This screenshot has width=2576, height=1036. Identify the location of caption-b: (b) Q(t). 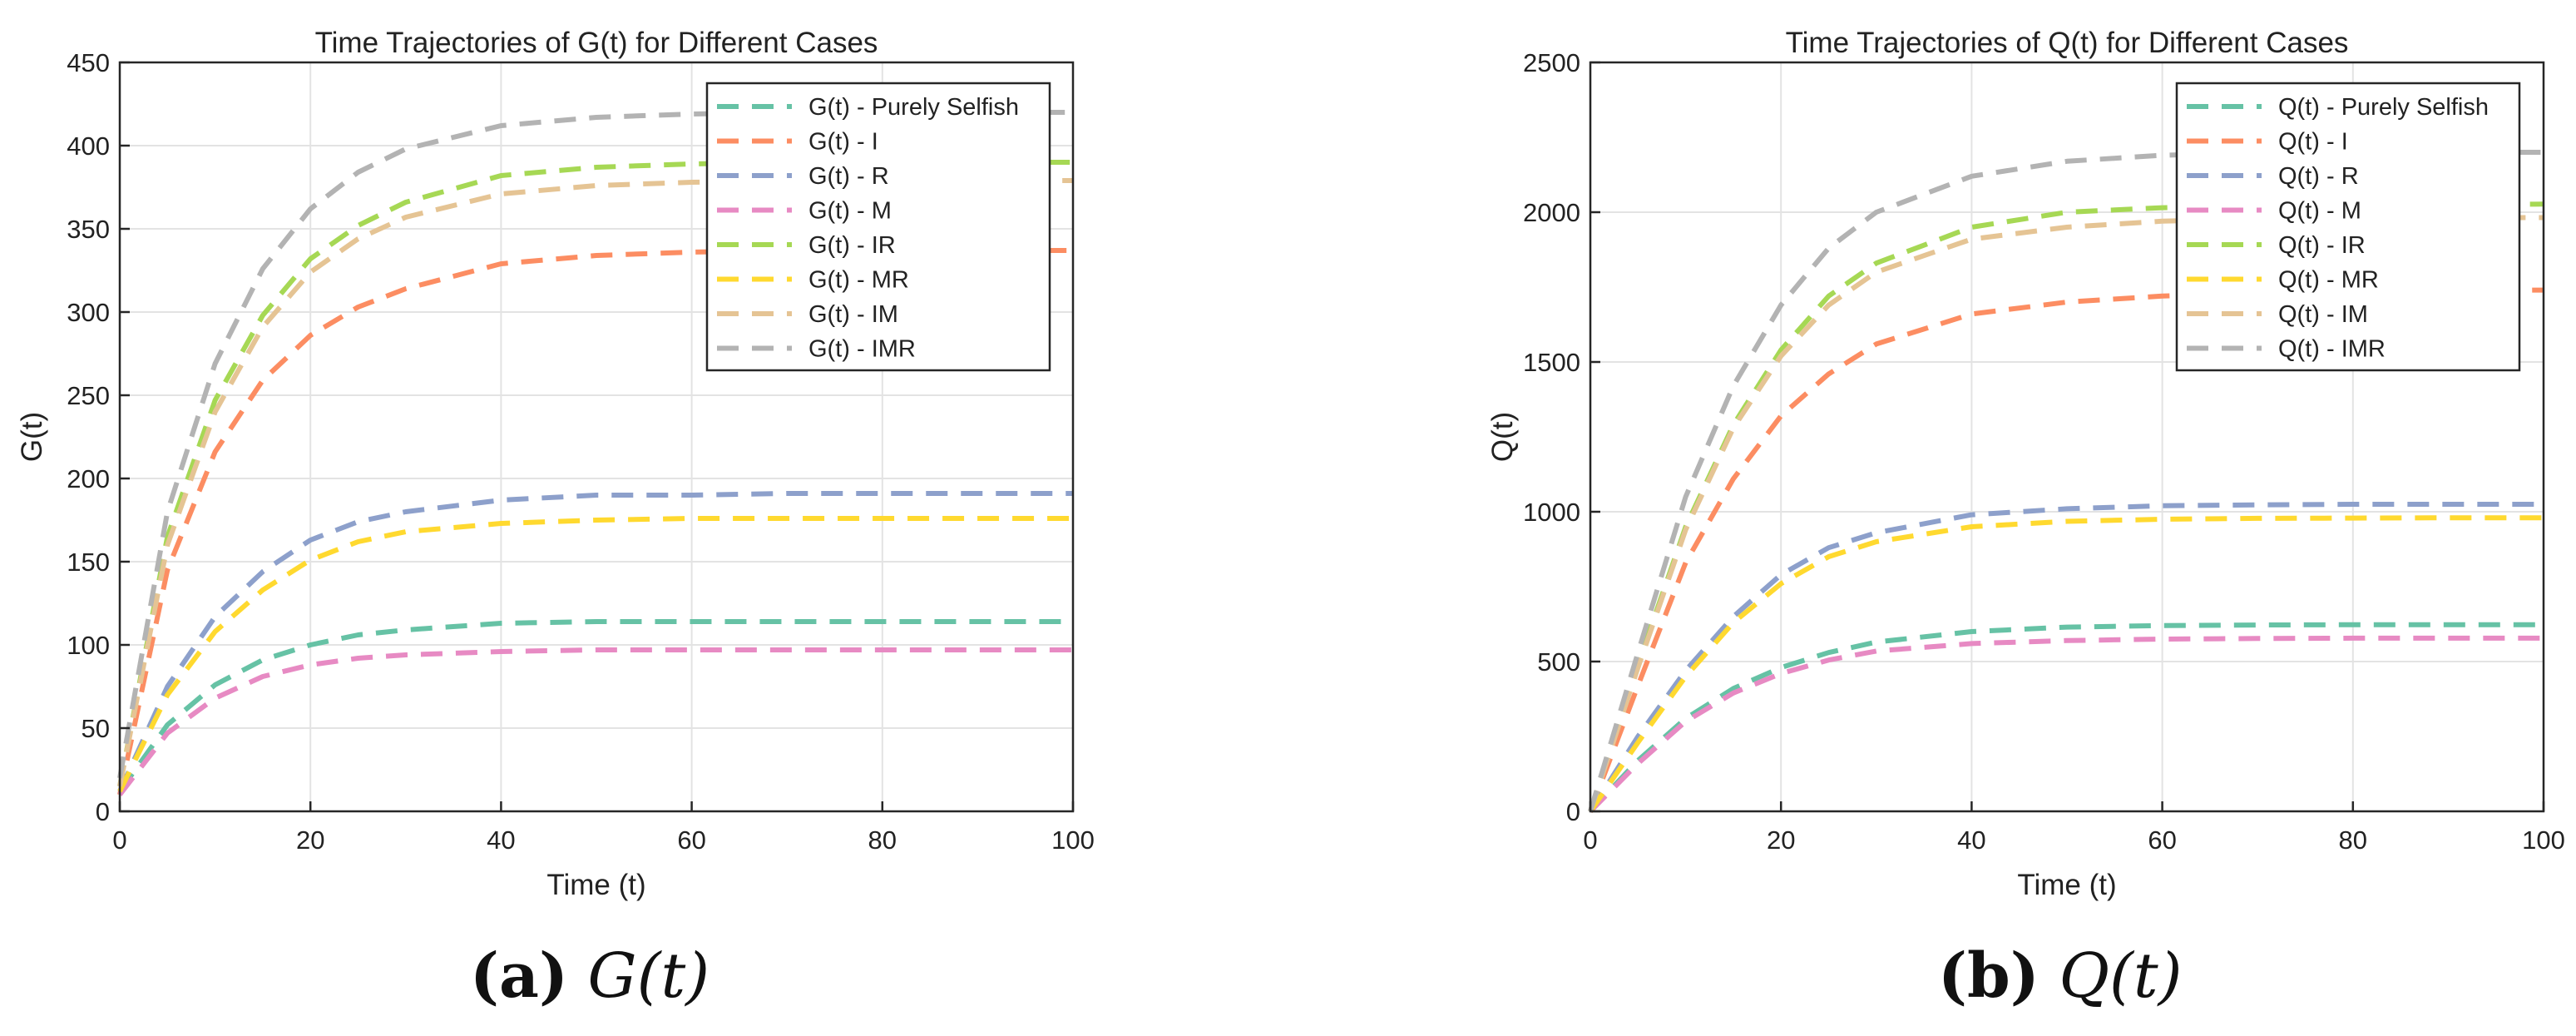
(2060, 976).